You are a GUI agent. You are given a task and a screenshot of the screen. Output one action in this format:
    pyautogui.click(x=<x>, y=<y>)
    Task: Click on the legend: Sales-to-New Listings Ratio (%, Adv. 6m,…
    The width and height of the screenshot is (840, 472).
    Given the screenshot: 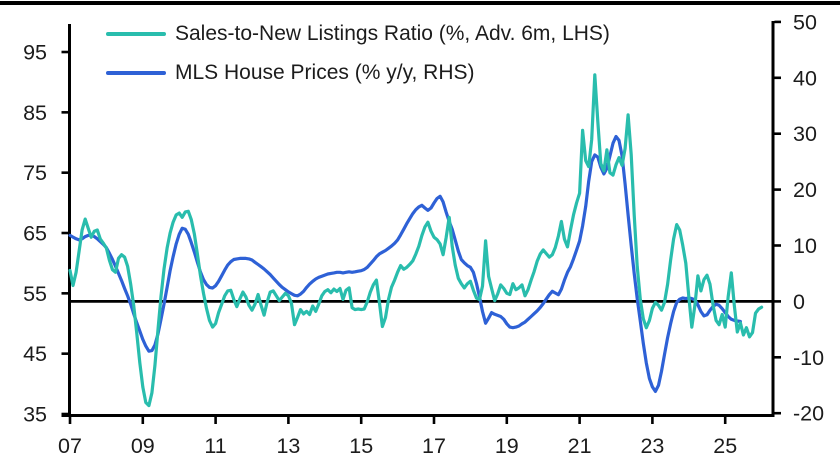 What is the action you would take?
    pyautogui.click(x=358, y=60)
    